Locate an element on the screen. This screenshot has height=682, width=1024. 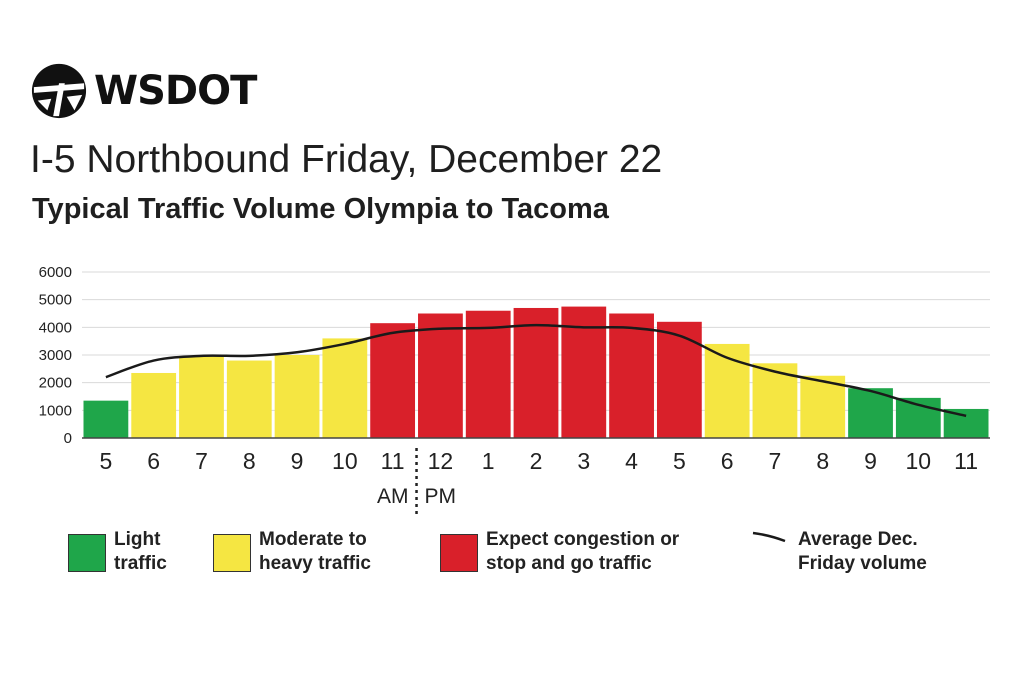
x-tick-label: 2 is located at coordinates (536, 461).